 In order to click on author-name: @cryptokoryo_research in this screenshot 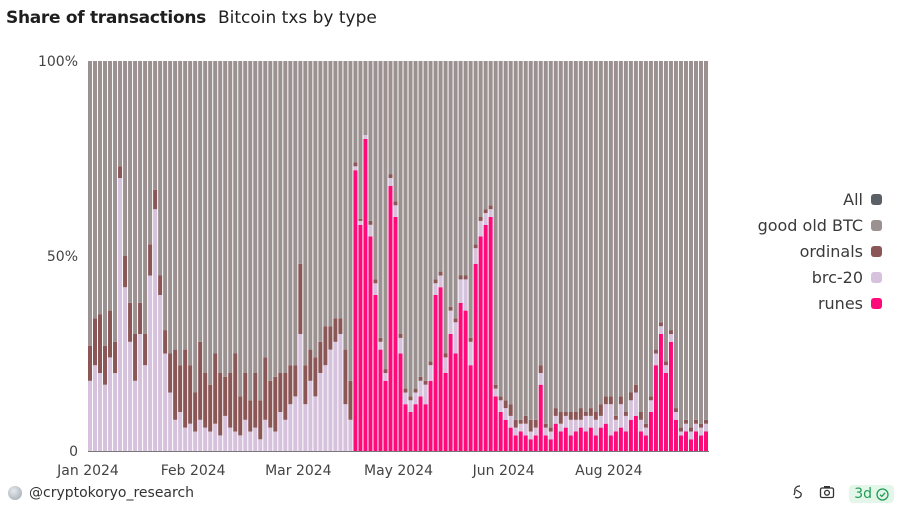, I will do `click(112, 493)`.